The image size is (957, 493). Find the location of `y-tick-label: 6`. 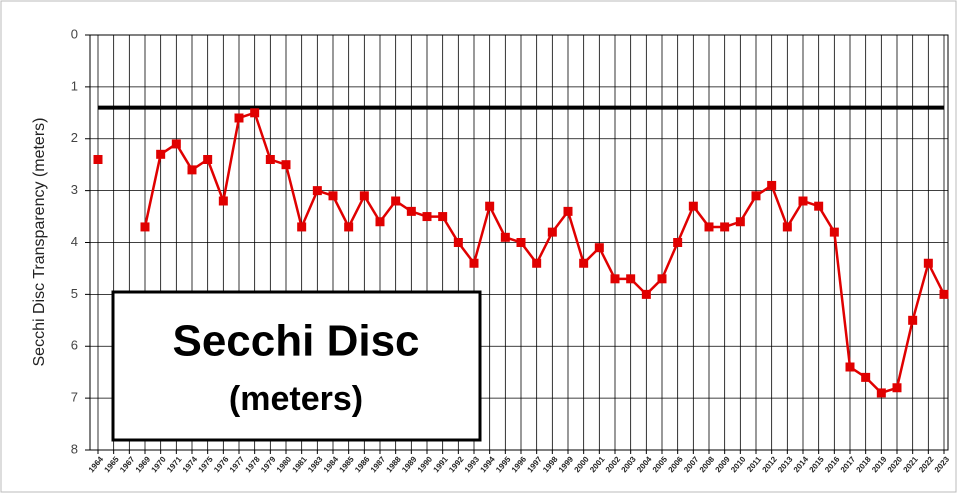

y-tick-label: 6 is located at coordinates (74, 345).